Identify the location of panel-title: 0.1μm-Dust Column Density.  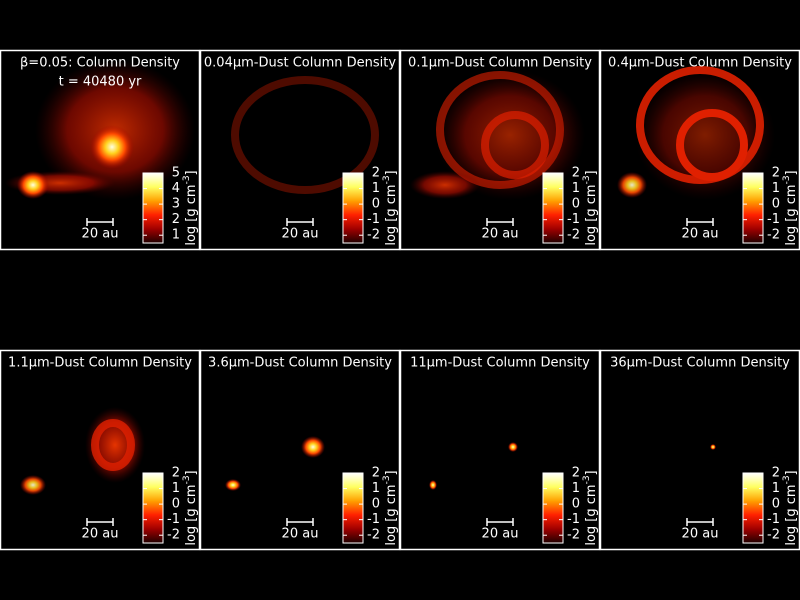
(500, 63).